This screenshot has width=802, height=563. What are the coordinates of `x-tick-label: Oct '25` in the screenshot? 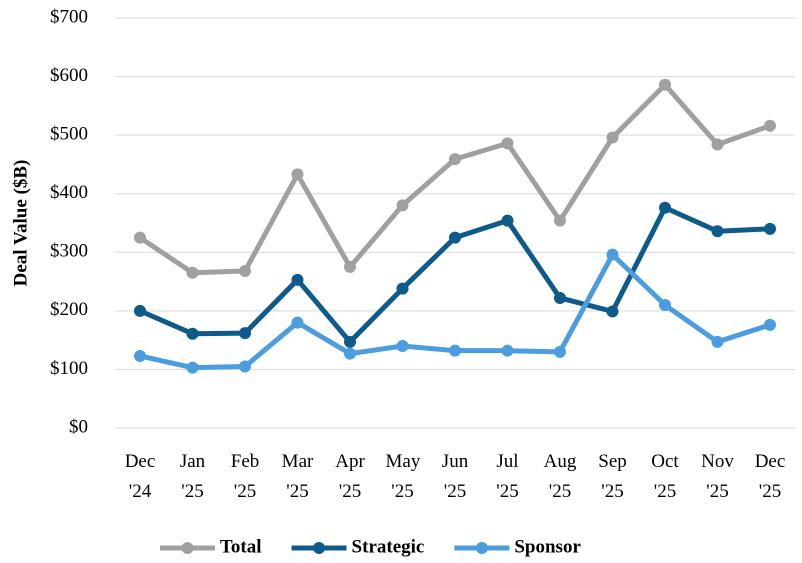 It's located at (665, 476).